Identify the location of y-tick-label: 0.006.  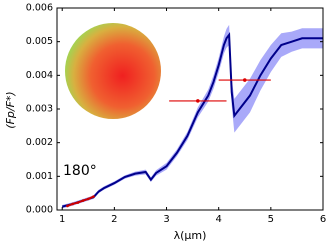
(39, 8).